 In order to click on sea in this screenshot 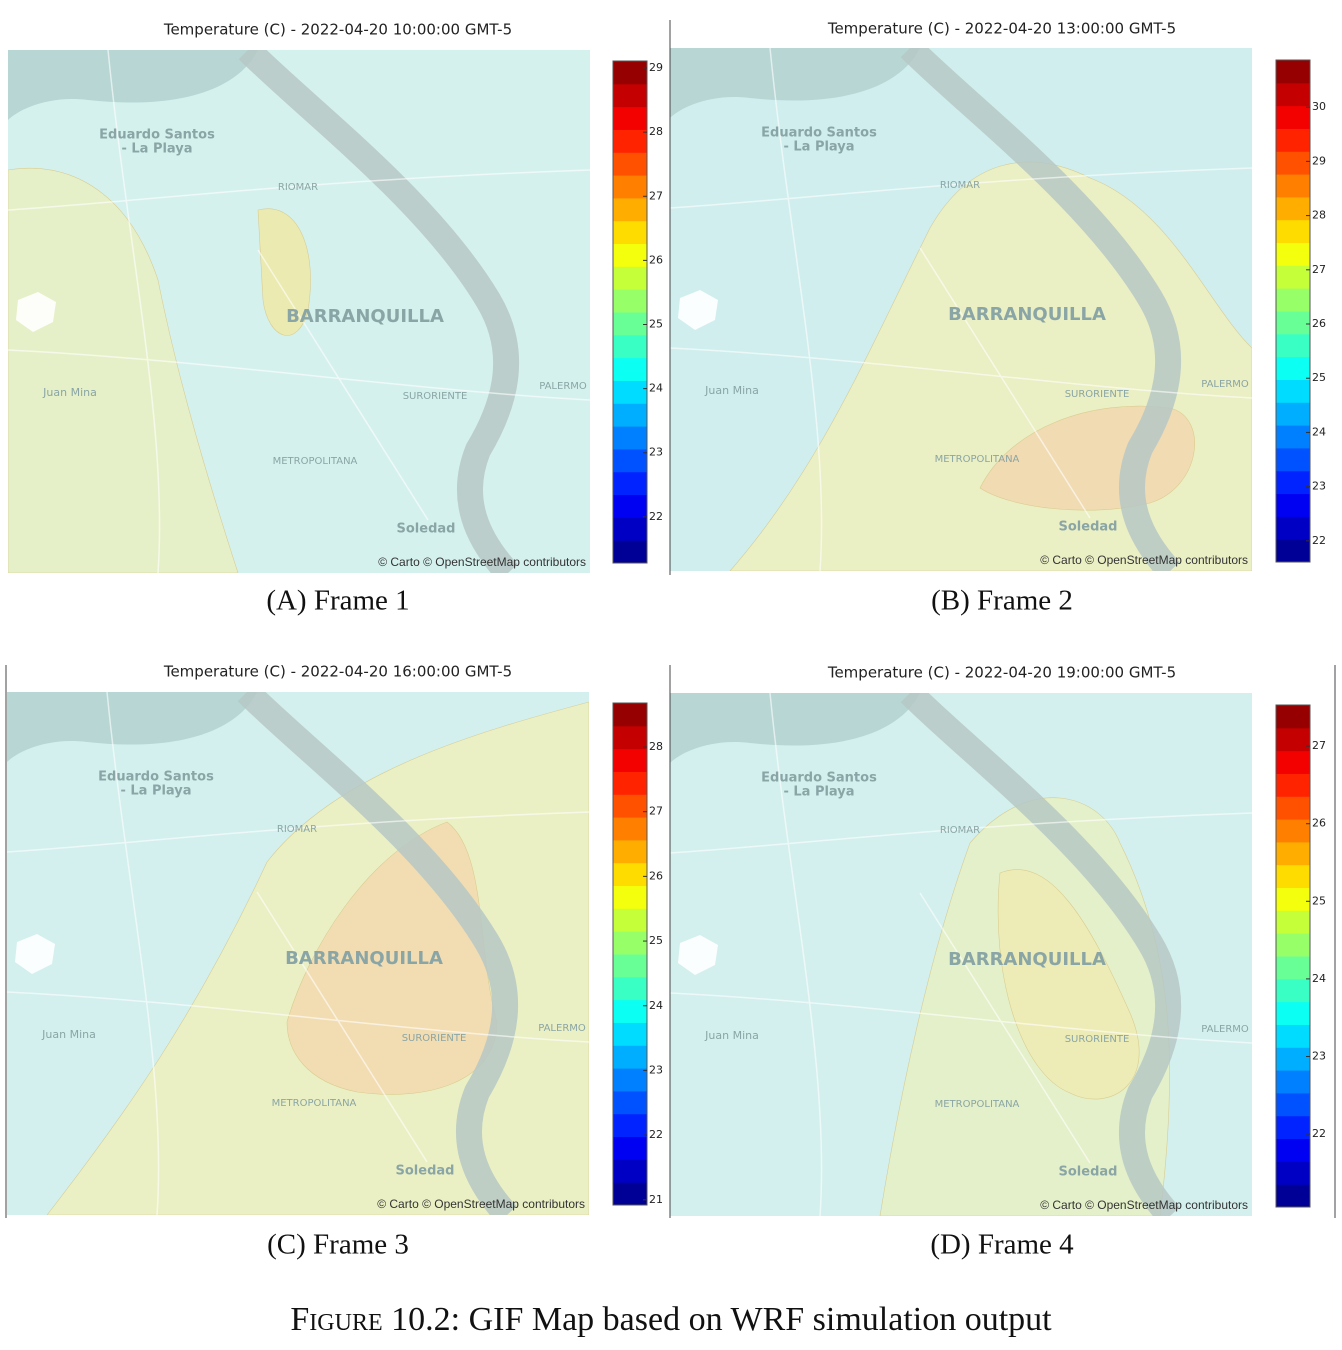, I will do `click(133, 85)`.